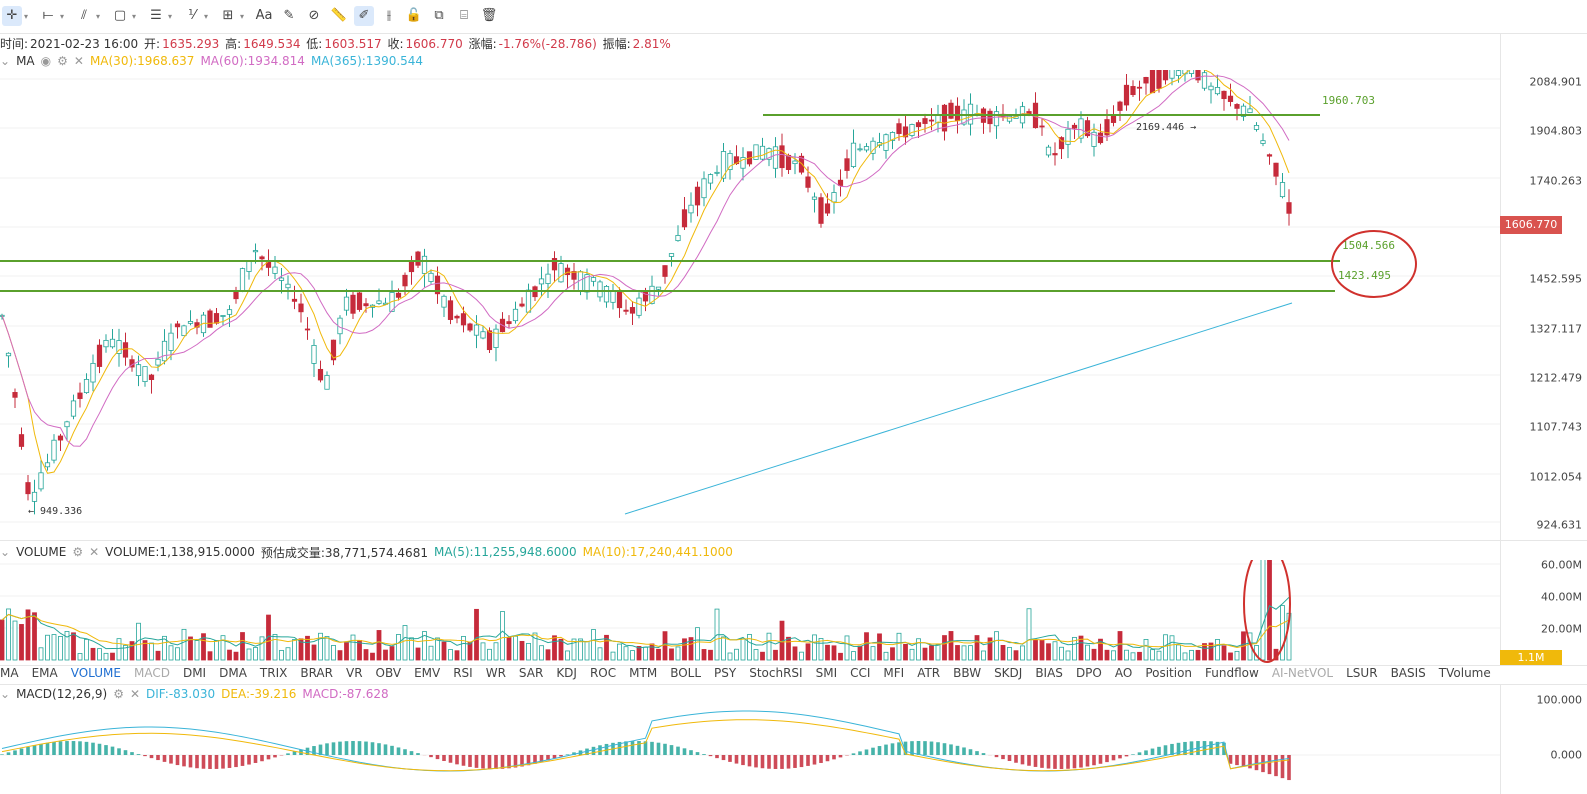 The width and height of the screenshot is (1587, 794). What do you see at coordinates (1049, 673) in the screenshot?
I see `indicator-tab-bias: BIAS` at bounding box center [1049, 673].